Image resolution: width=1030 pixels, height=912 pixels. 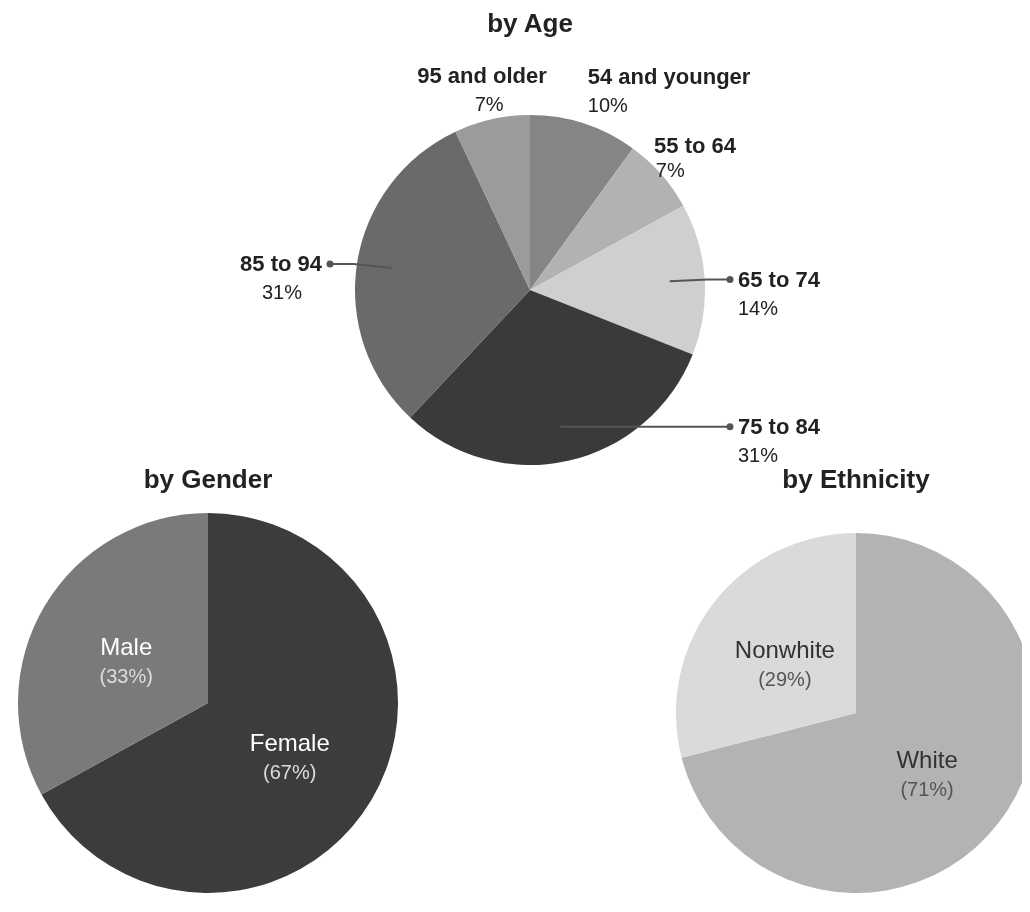 I want to click on data-label: (33%), so click(x=126, y=675).